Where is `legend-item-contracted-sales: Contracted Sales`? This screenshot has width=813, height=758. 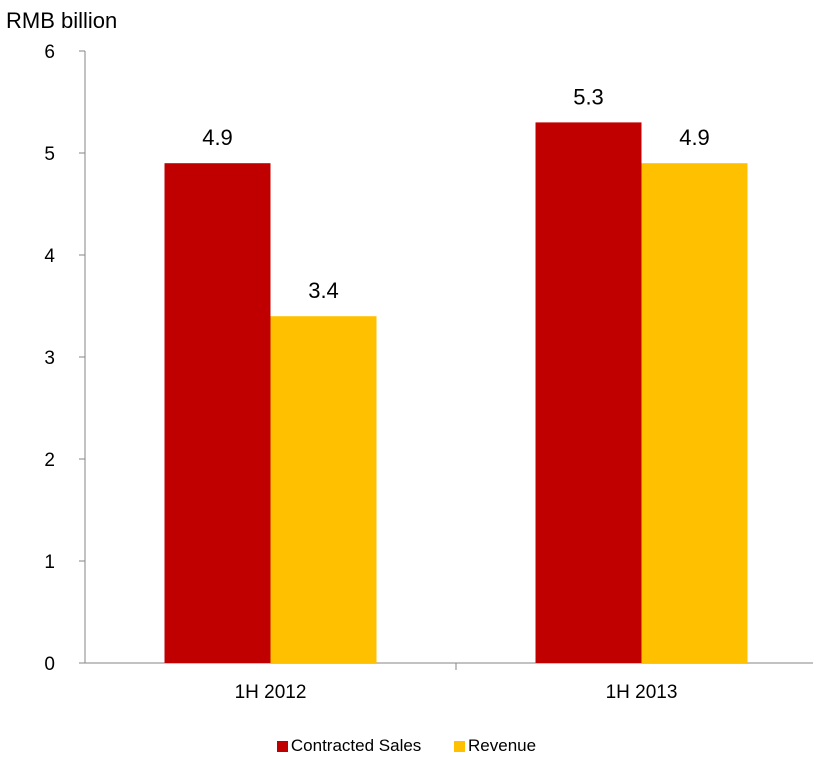
legend-item-contracted-sales: Contracted Sales is located at coordinates (349, 745).